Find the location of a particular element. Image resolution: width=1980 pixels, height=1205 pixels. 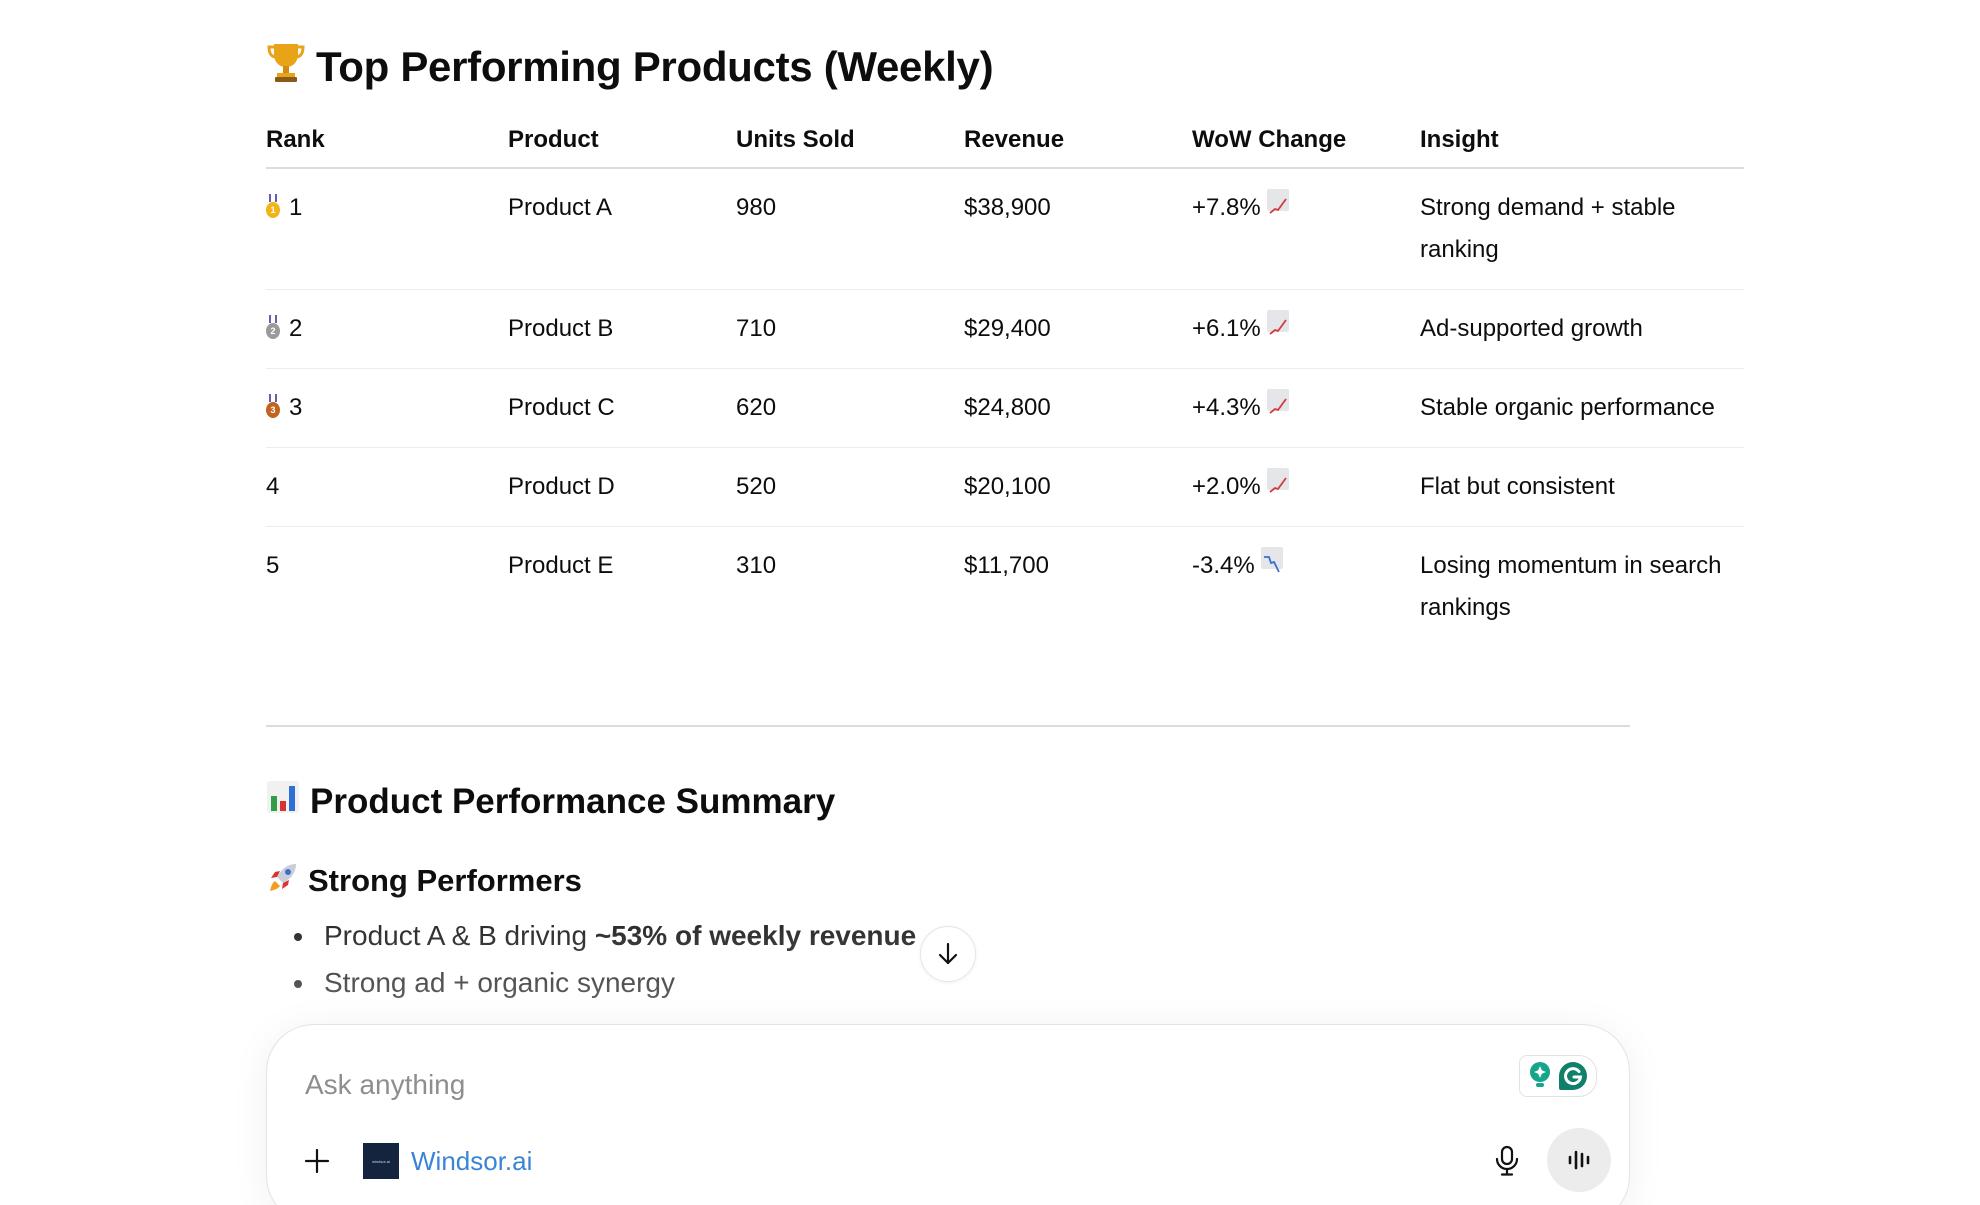

bronze-medal-icon: 3 is located at coordinates (273, 406).